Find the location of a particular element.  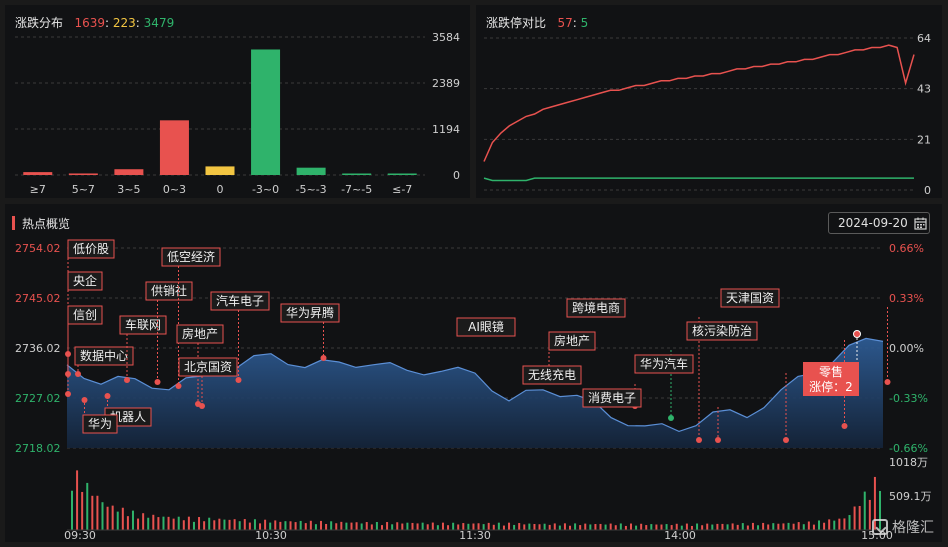

title-accent-bar is located at coordinates (13, 223).